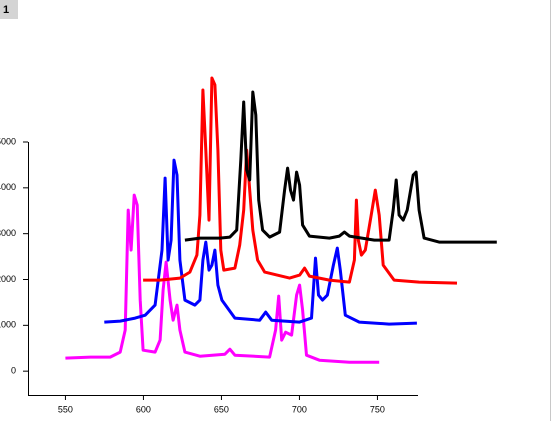 This screenshot has height=421, width=554. I want to click on x-tick-label: 650, so click(221, 409).